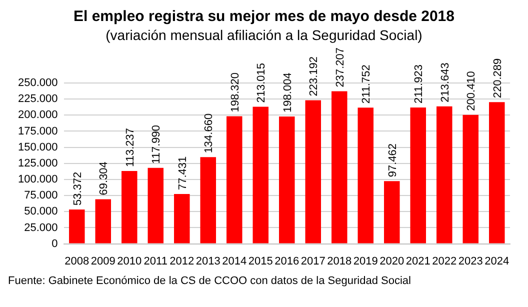 Image resolution: width=528 pixels, height=307 pixels. What do you see at coordinates (288, 92) in the screenshot?
I see `data-label: 198.004` at bounding box center [288, 92].